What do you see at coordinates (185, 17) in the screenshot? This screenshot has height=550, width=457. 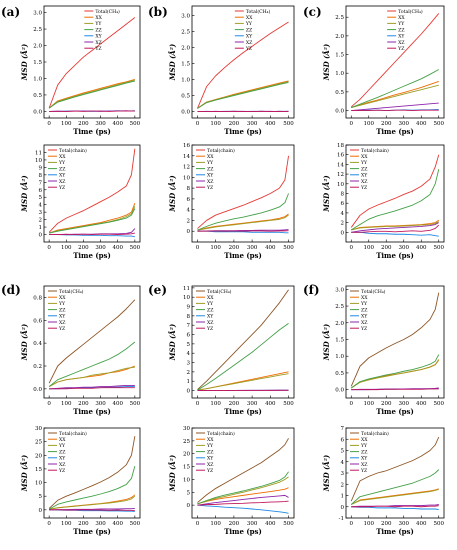 I see `y-tick-label: 3.0` at bounding box center [185, 17].